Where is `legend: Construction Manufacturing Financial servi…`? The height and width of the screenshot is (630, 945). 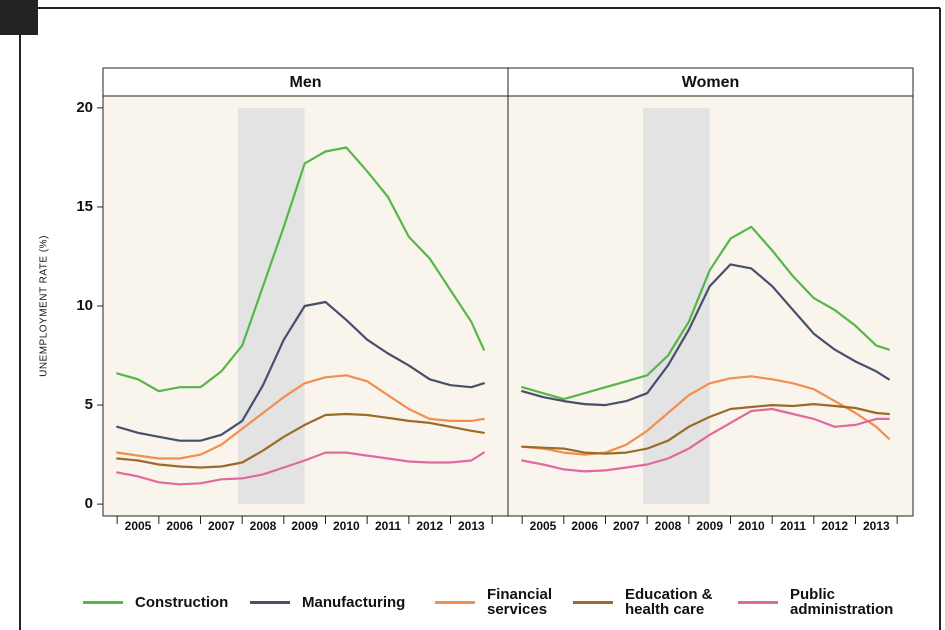 legend: Construction Manufacturing Financial servi… is located at coordinates (472, 602).